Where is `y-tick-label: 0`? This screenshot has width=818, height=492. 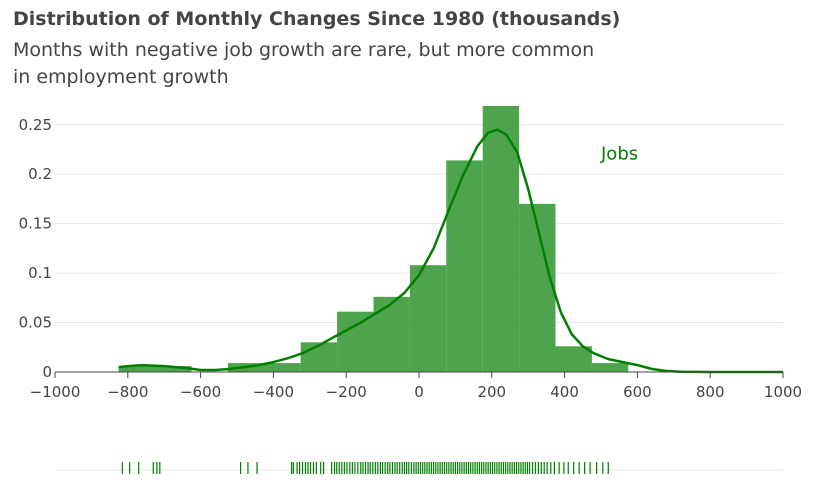 y-tick-label: 0 is located at coordinates (47, 372).